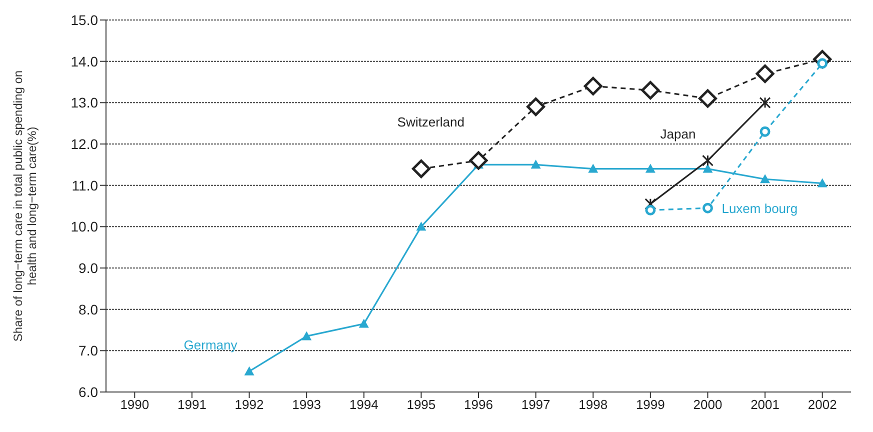  What do you see at coordinates (535, 404) in the screenshot?
I see `x-tick-label: 1997` at bounding box center [535, 404].